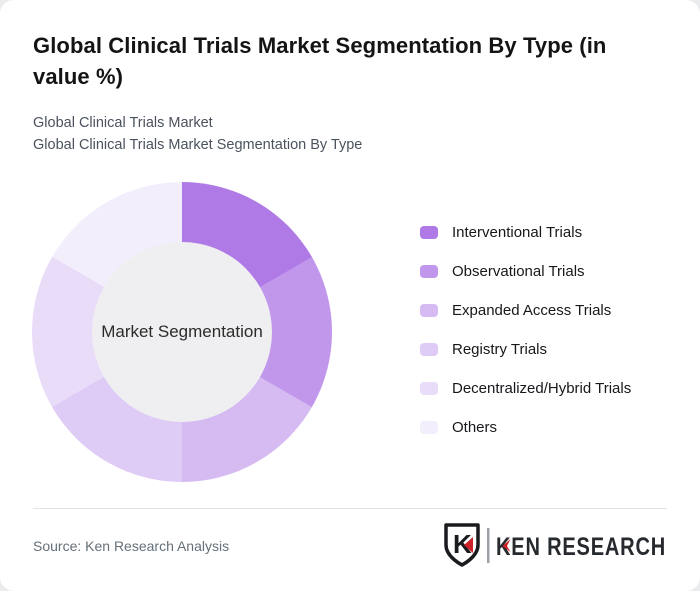  What do you see at coordinates (123, 123) in the screenshot?
I see `subtitle-market: Global Clinical Trials Market` at bounding box center [123, 123].